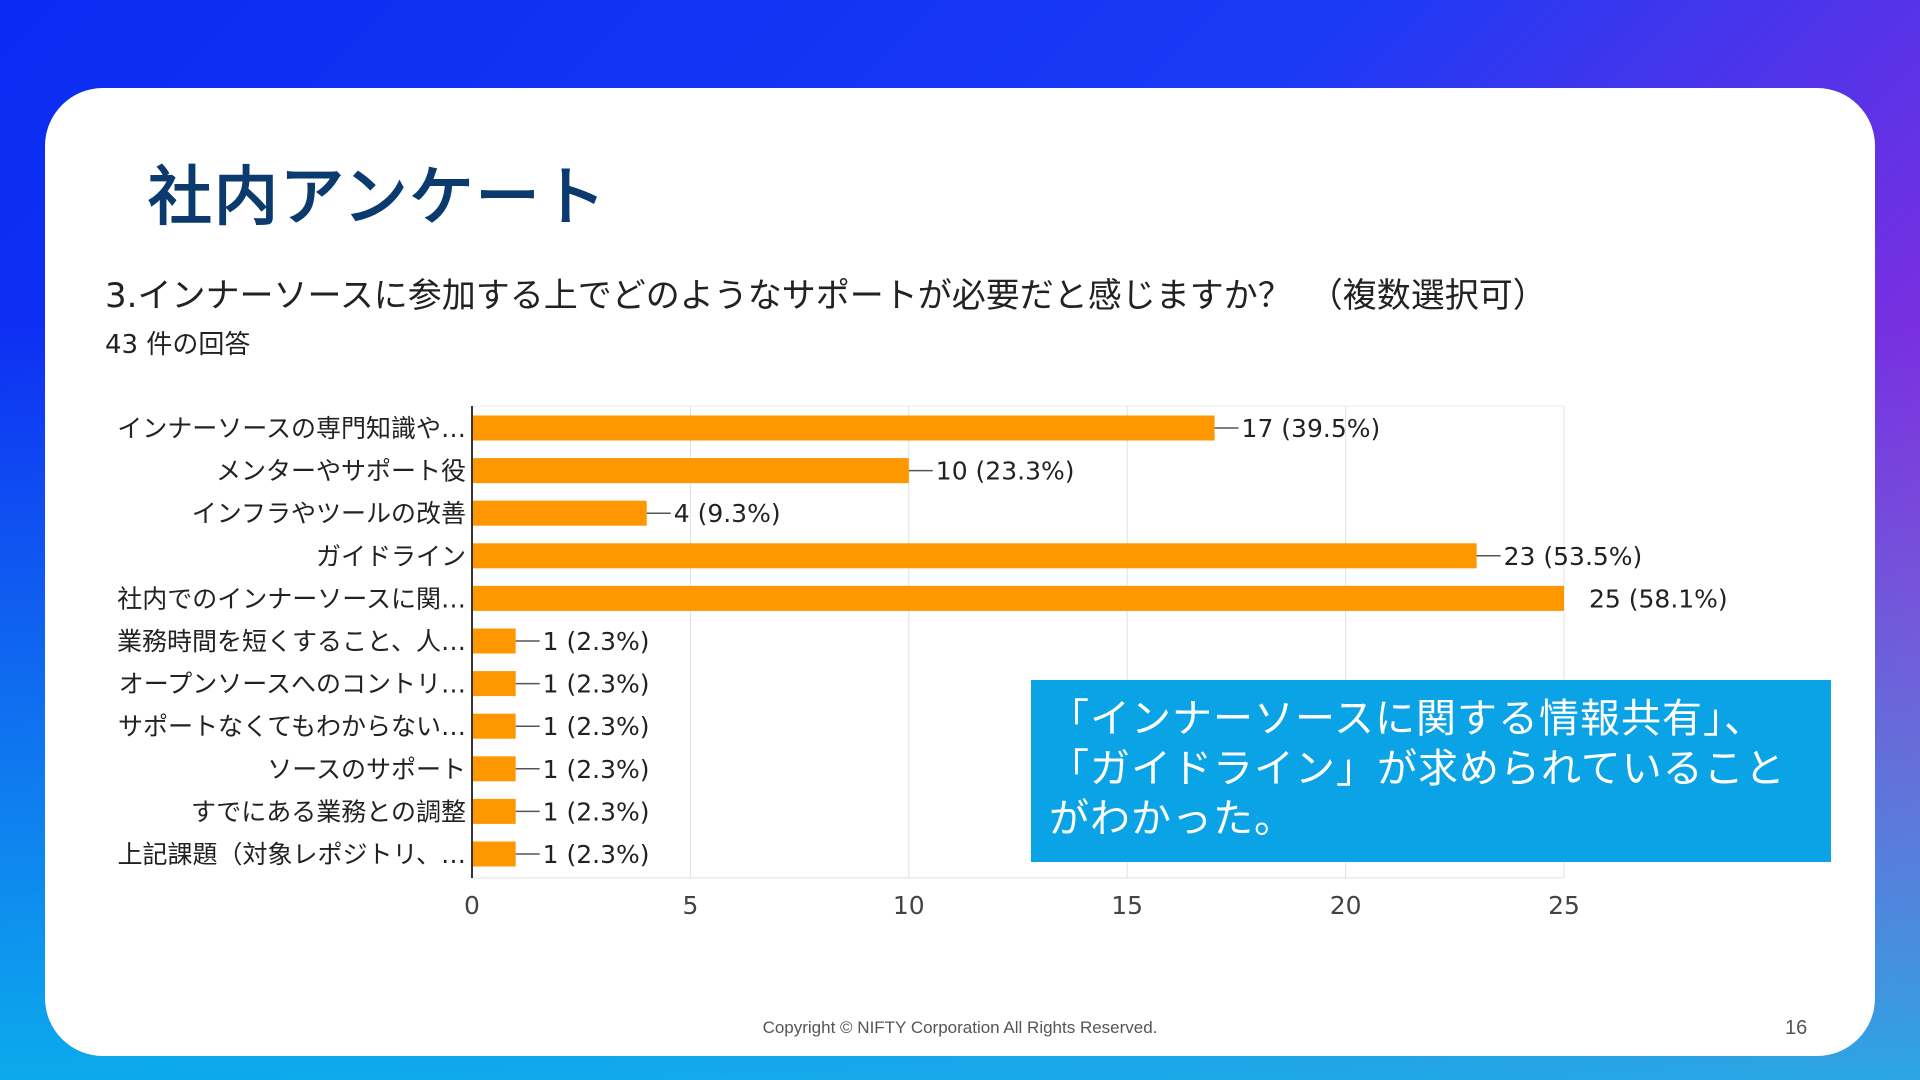 The width and height of the screenshot is (1920, 1080). Describe the element at coordinates (1796, 1028) in the screenshot. I see `page-number: 16` at that location.